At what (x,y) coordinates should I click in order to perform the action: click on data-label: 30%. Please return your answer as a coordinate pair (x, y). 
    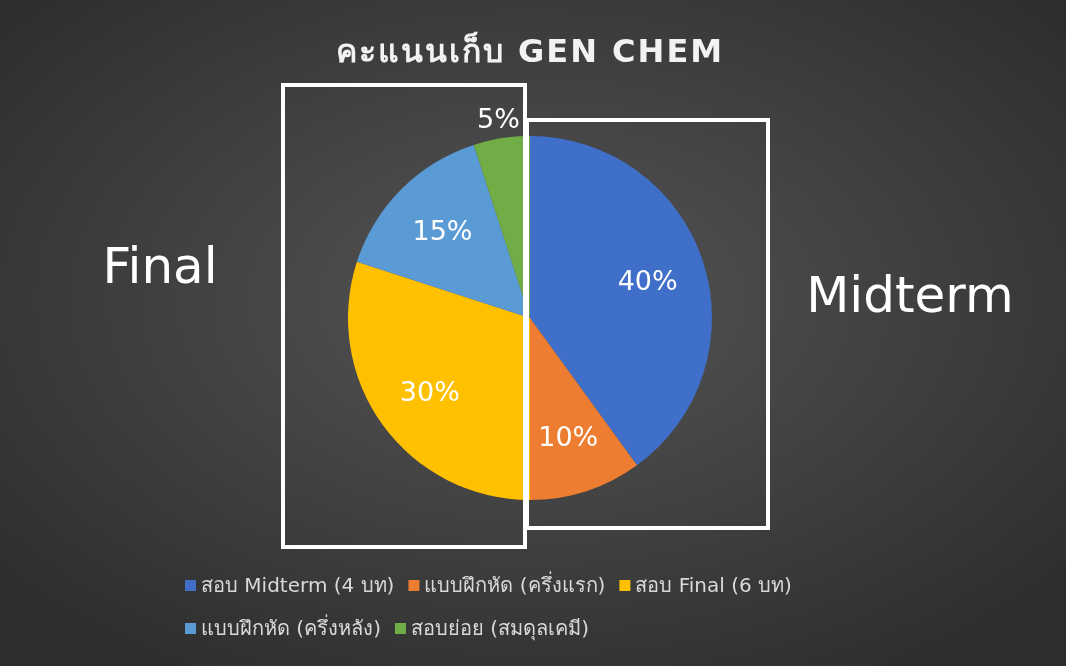
    Looking at the image, I should click on (429, 391).